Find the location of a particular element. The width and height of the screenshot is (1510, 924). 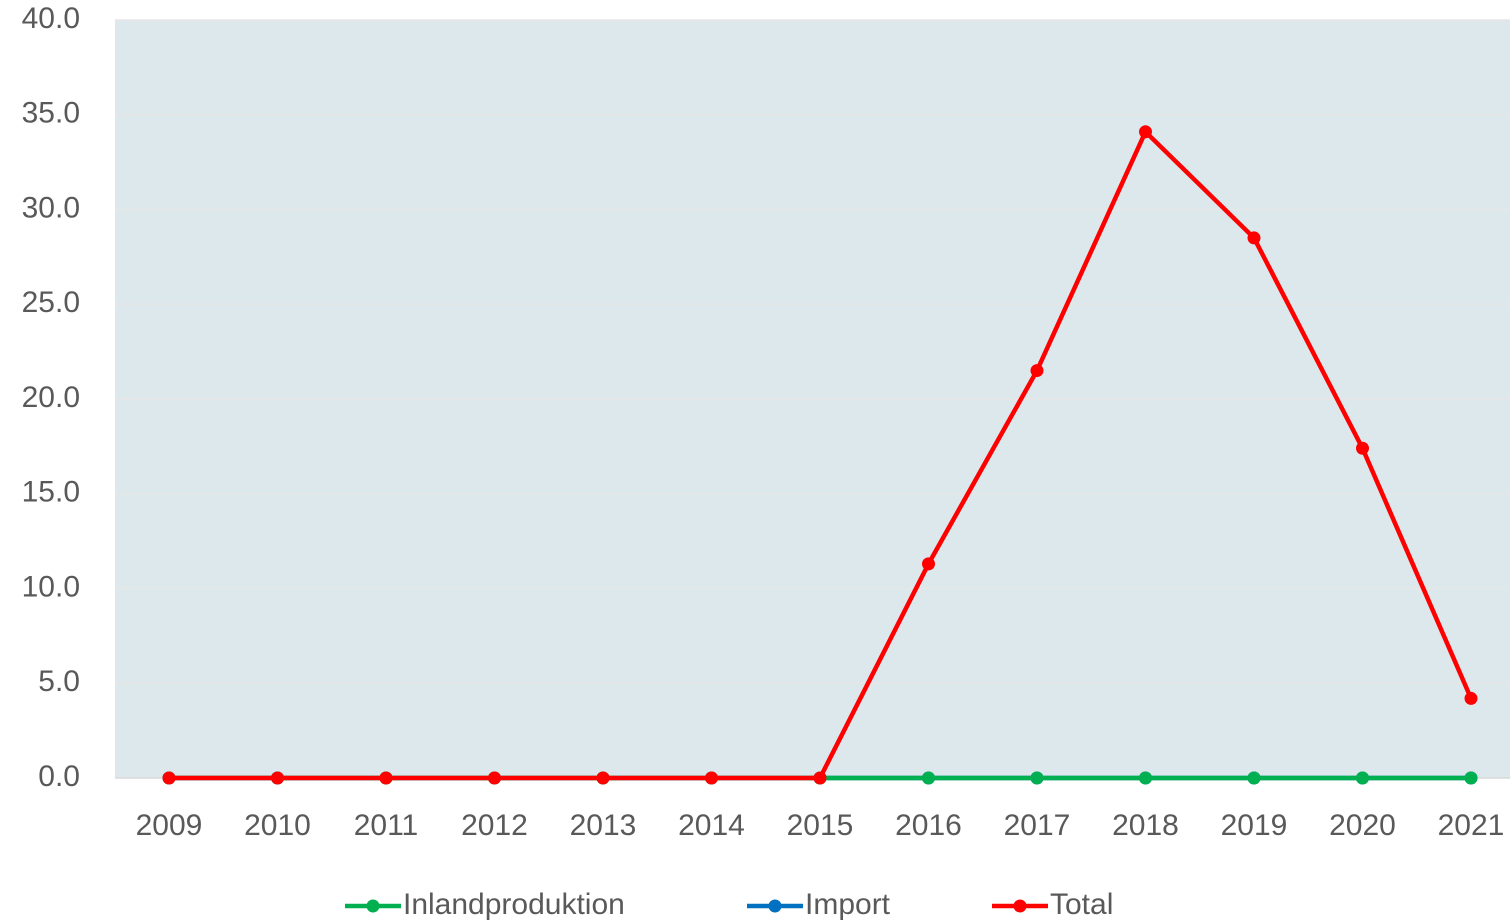

x-tick-label: 2013 is located at coordinates (603, 825).